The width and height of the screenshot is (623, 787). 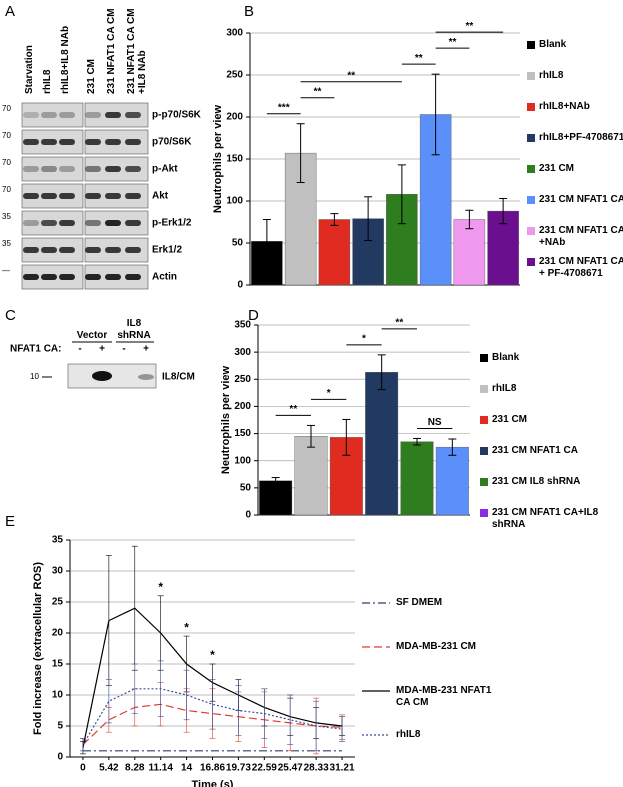 What do you see at coordinates (545, 518) in the screenshot?
I see `legend-label: 231 CM NFAT1 CA+IL8 shRNA` at bounding box center [545, 518].